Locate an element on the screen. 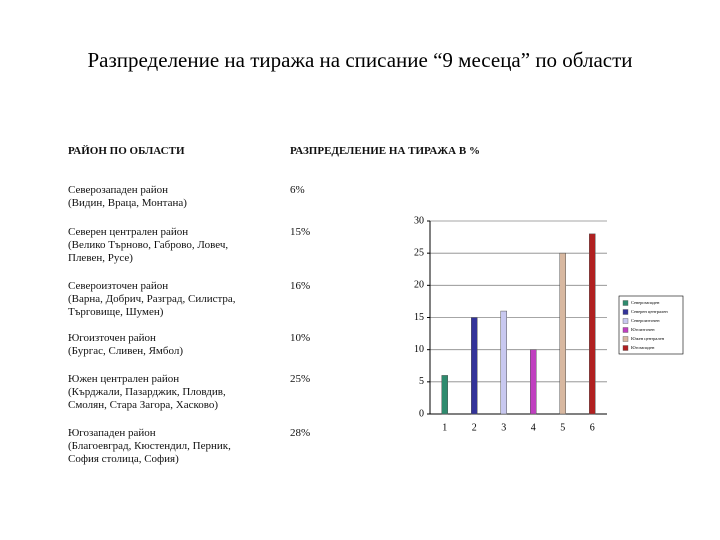  x-tick-label: 3 is located at coordinates (503, 427).